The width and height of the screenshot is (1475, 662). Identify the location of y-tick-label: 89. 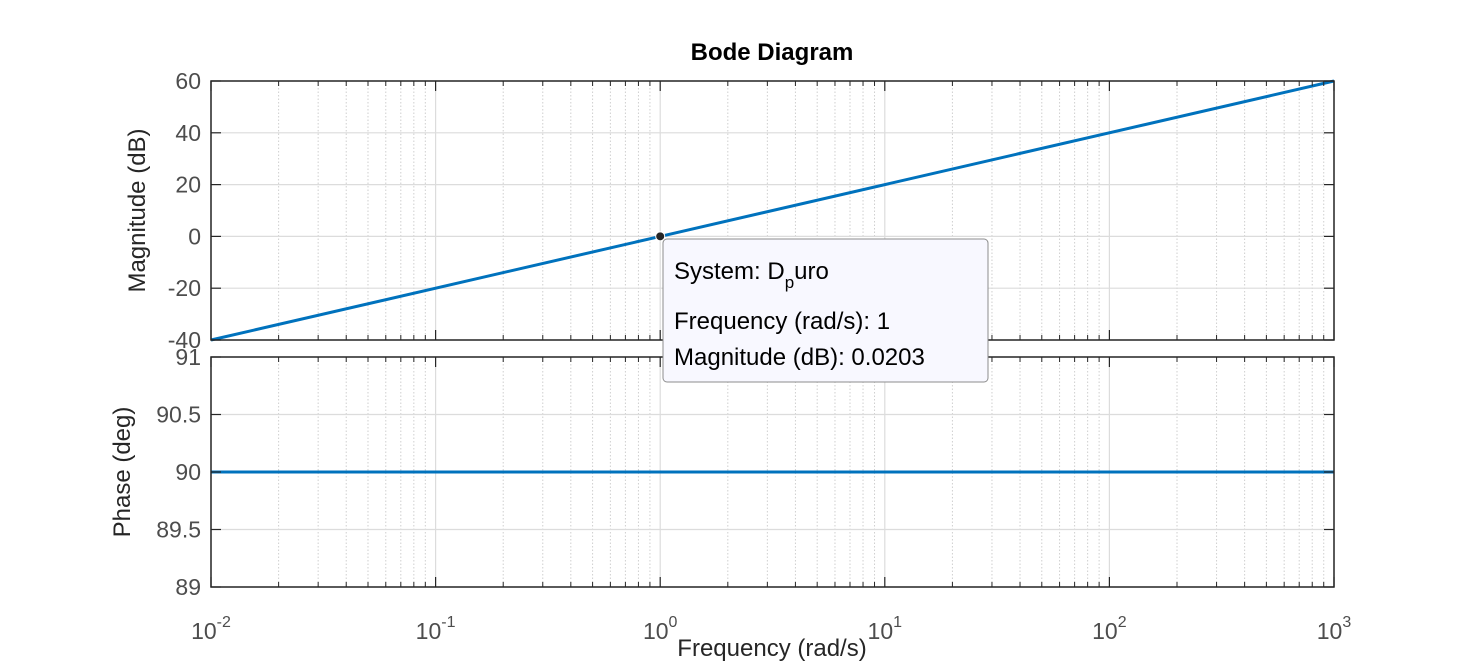
(188, 587).